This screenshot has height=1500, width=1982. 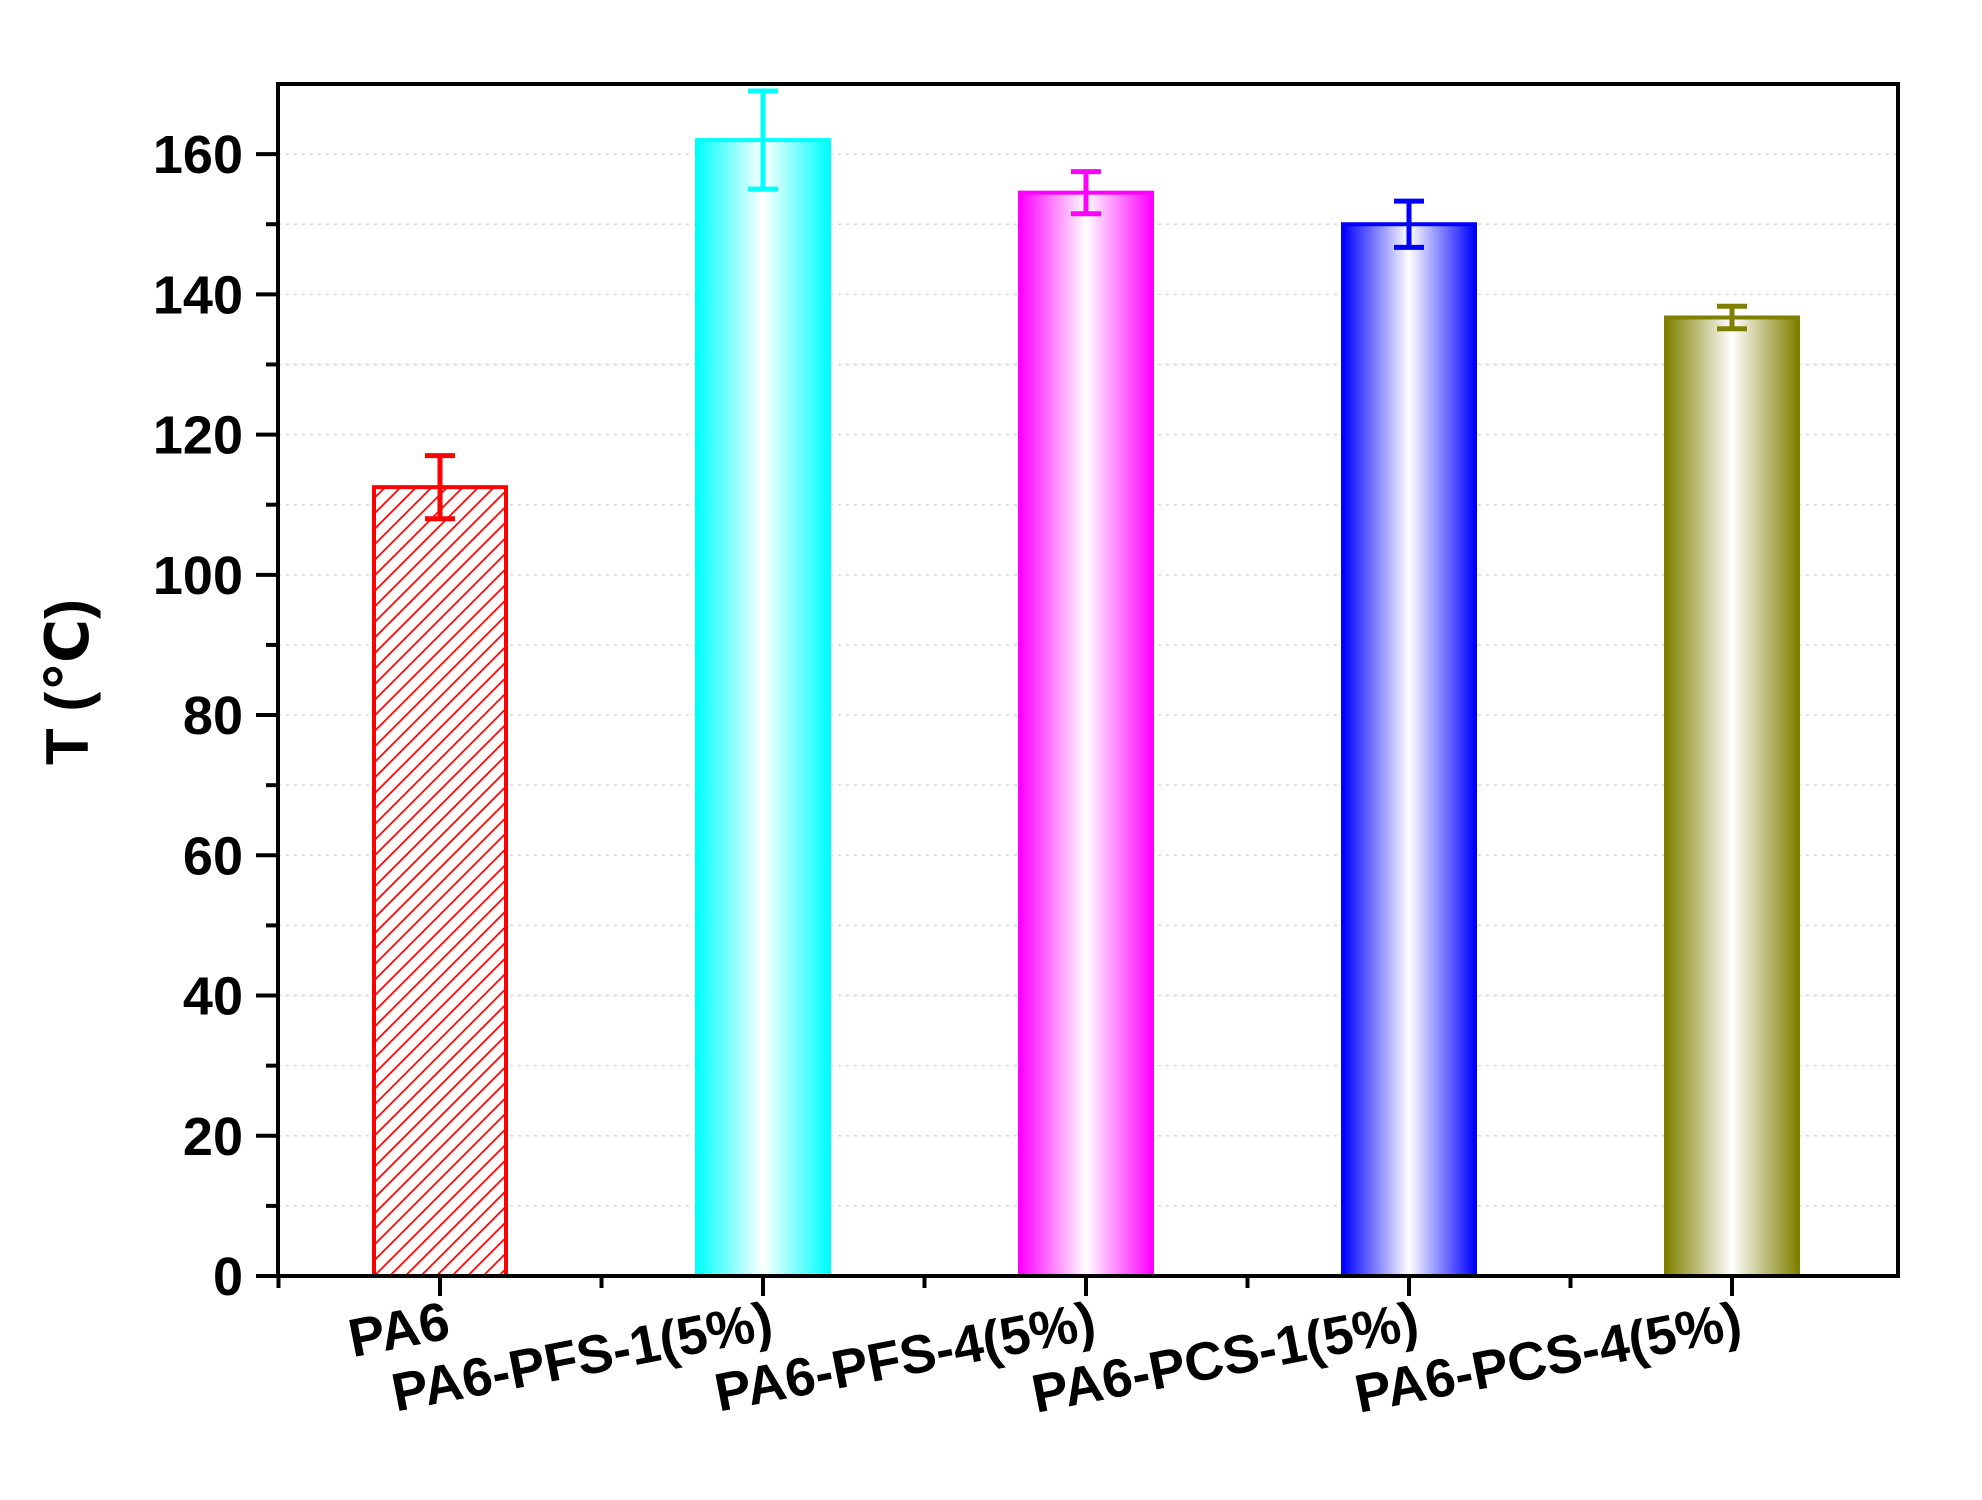 I want to click on y-tick-label: 0, so click(x=228, y=1277).